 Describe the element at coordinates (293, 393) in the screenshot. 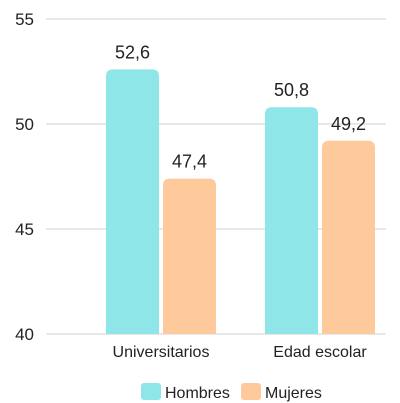

I see `legend-label-mujeres: Mujeres` at that location.